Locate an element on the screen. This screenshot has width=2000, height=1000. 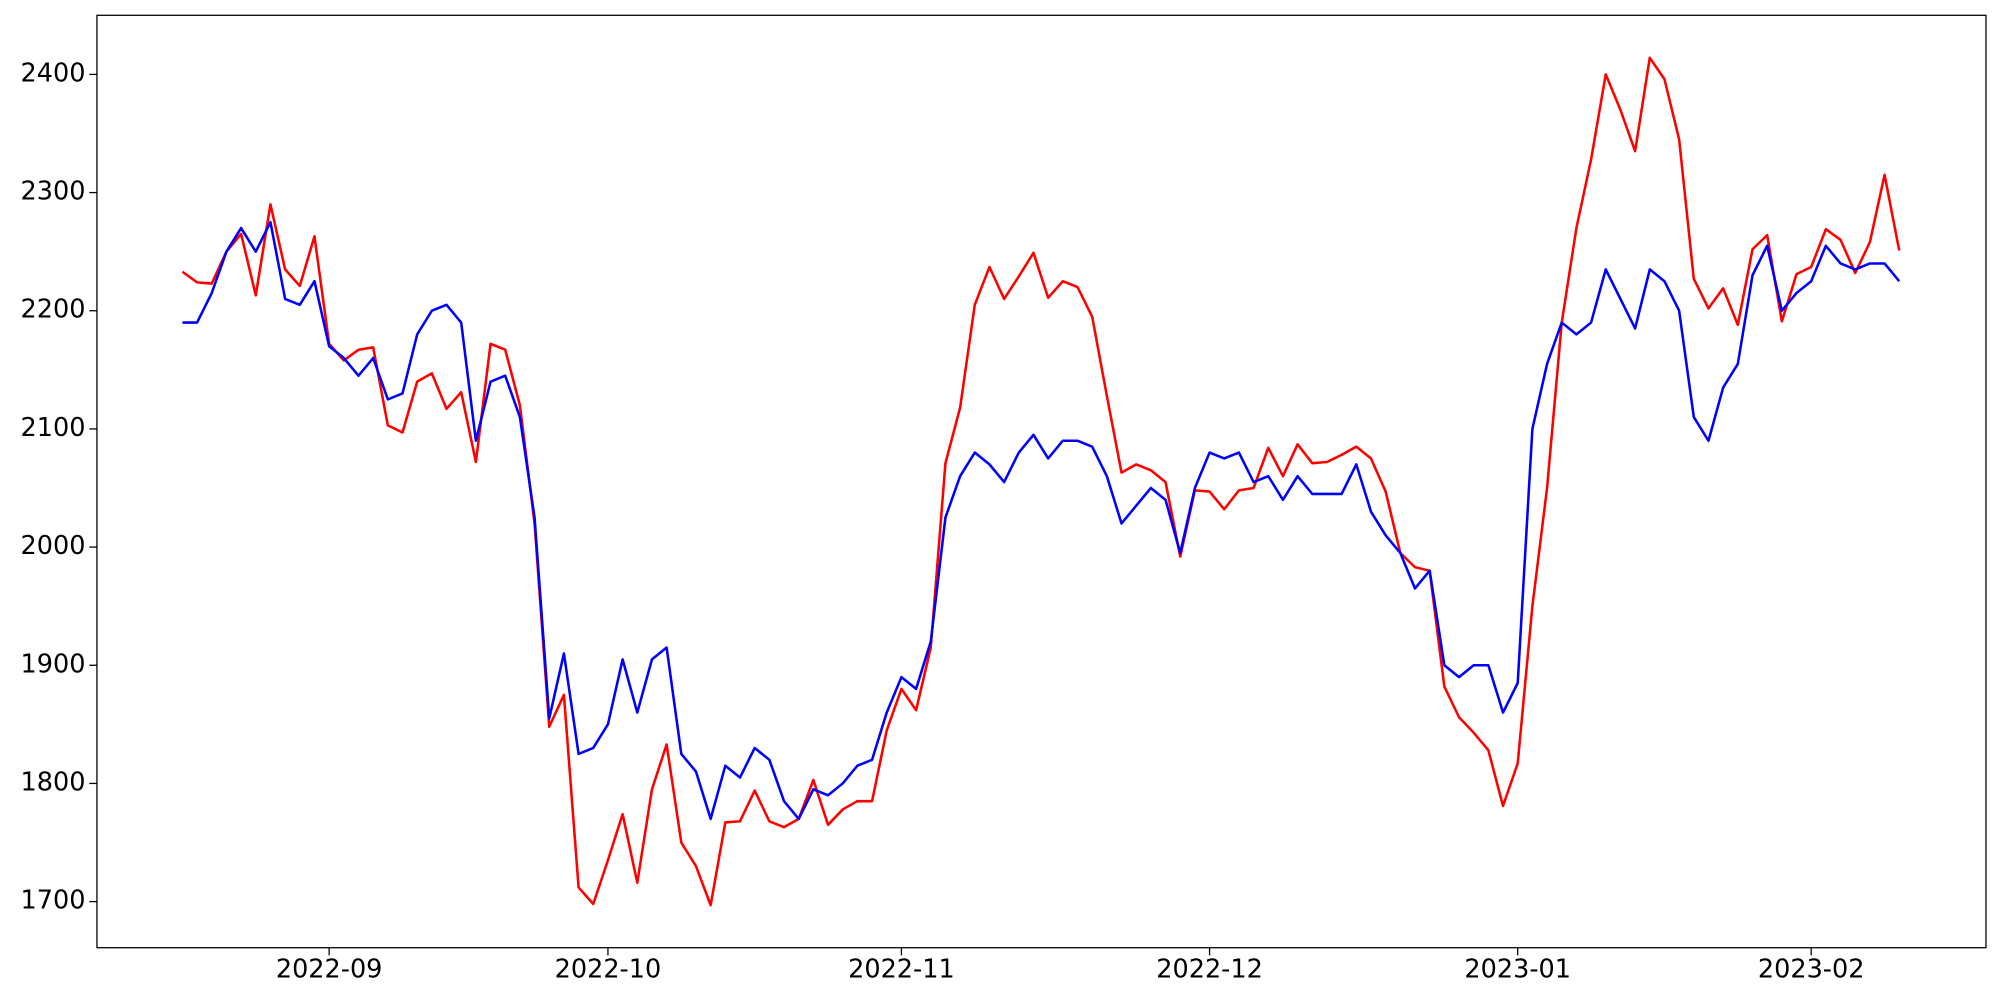
y-tick-label: 1700 is located at coordinates (53, 901).